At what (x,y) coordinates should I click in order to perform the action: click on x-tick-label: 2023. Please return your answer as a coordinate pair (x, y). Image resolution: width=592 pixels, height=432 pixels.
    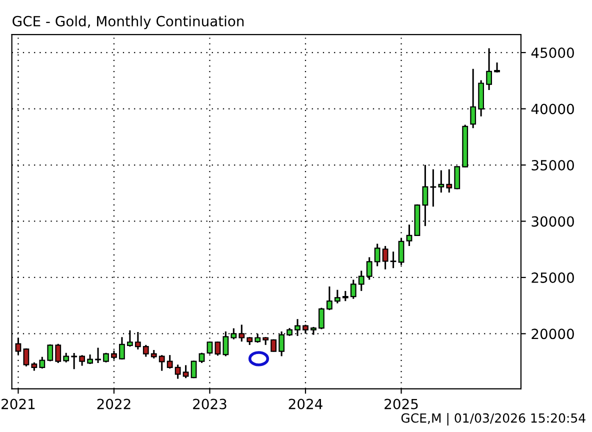
    Looking at the image, I should click on (209, 404).